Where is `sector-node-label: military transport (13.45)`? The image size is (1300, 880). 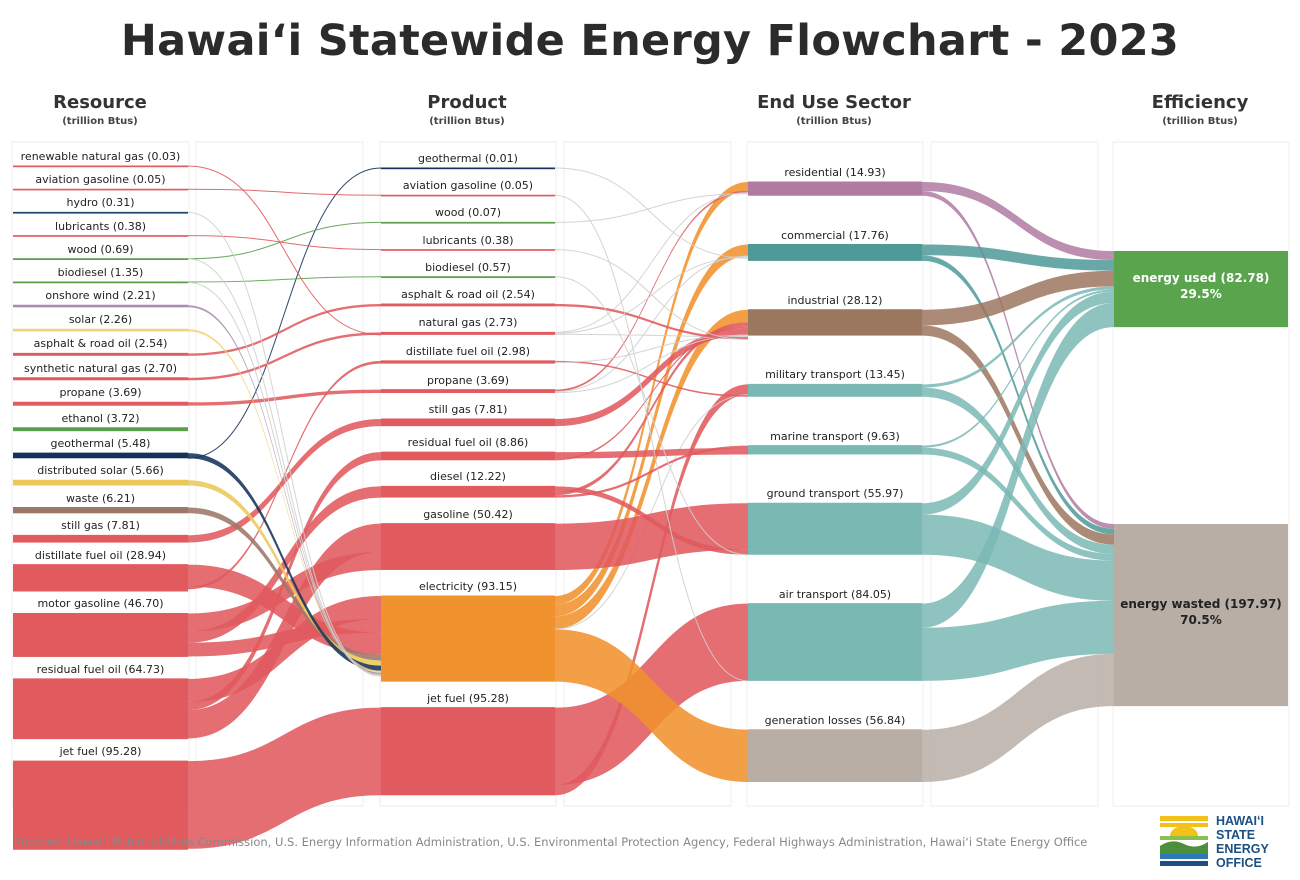 sector-node-label: military transport (13.45) is located at coordinates (835, 375).